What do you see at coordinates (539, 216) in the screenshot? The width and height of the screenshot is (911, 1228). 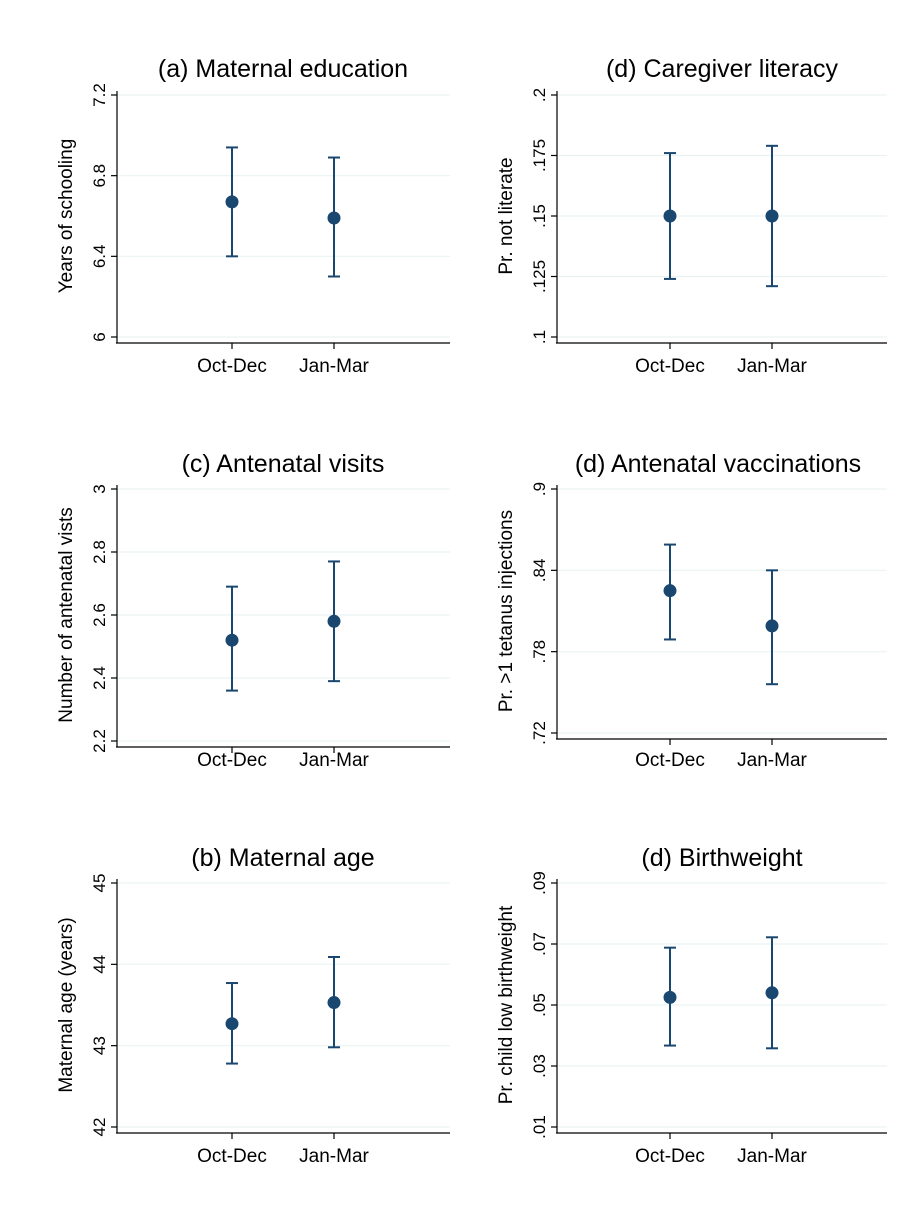 I see `y-tick-label-2: .15` at bounding box center [539, 216].